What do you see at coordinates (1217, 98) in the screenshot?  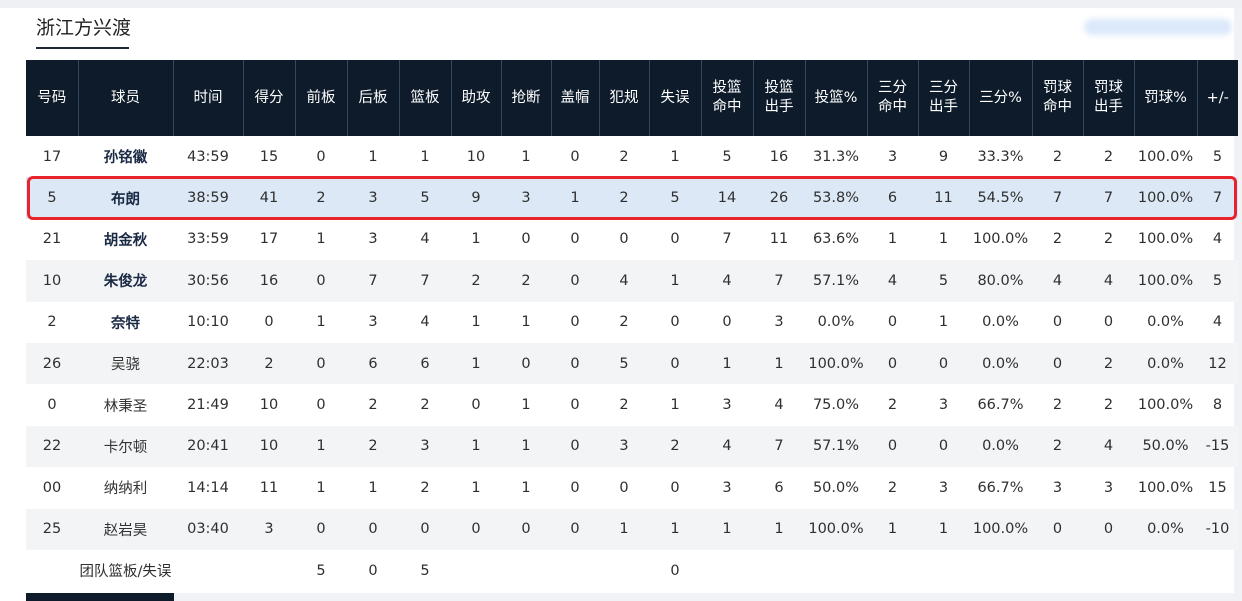 I see `column-header: +/-` at bounding box center [1217, 98].